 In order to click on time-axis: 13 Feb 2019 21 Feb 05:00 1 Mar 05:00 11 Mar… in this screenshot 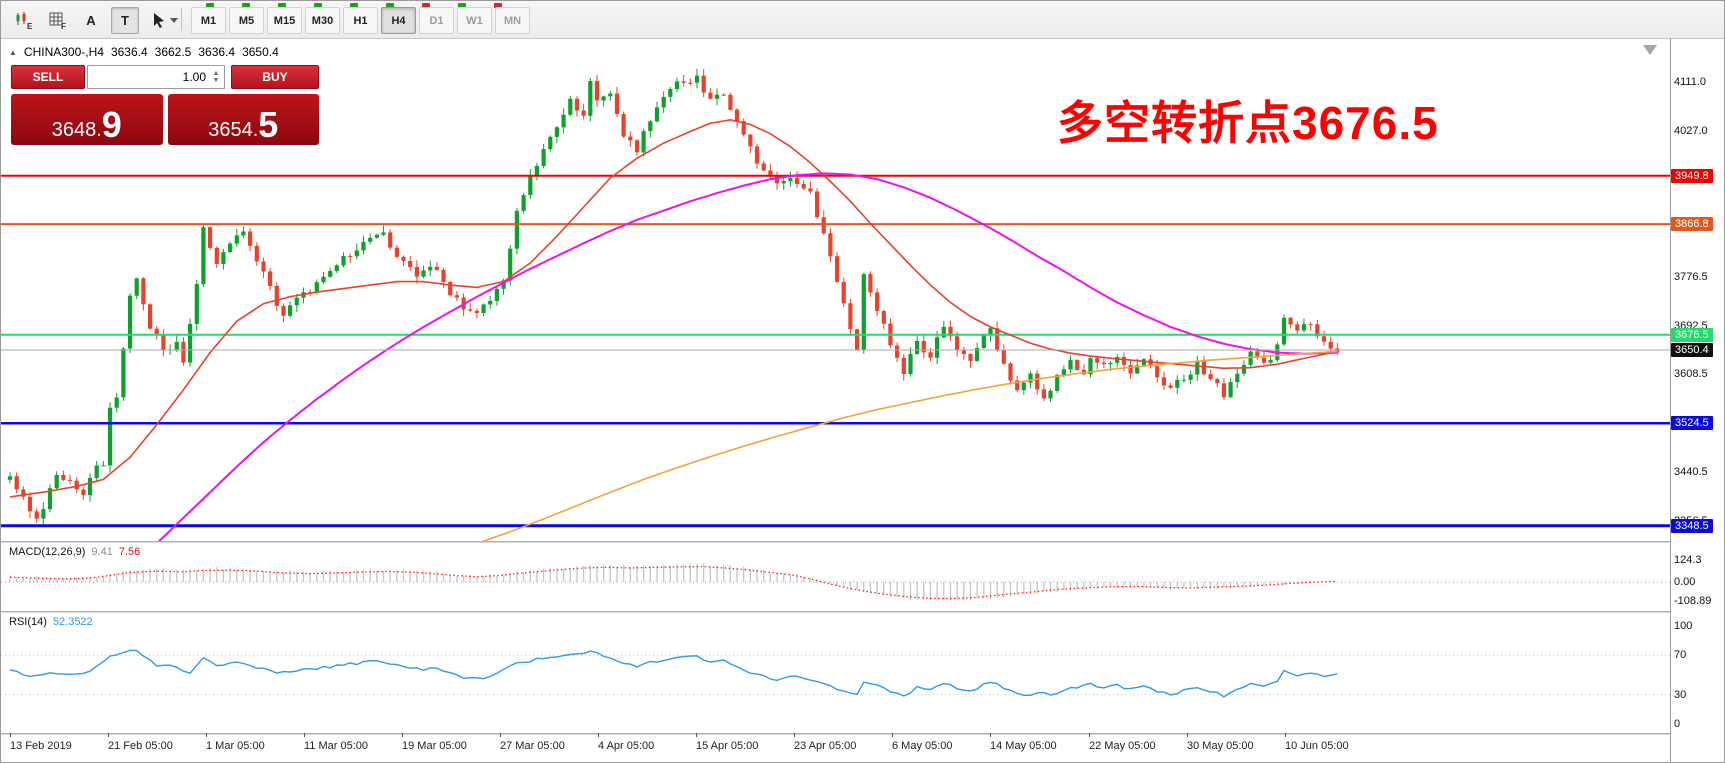, I will do `click(835, 747)`.